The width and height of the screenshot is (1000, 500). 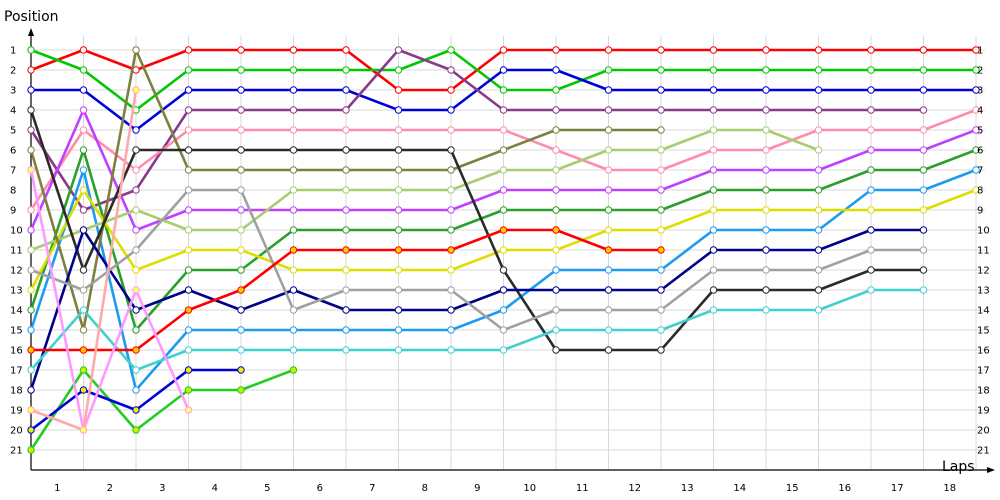 What do you see at coordinates (983, 371) in the screenshot?
I see `y-tick-label-right: 17` at bounding box center [983, 371].